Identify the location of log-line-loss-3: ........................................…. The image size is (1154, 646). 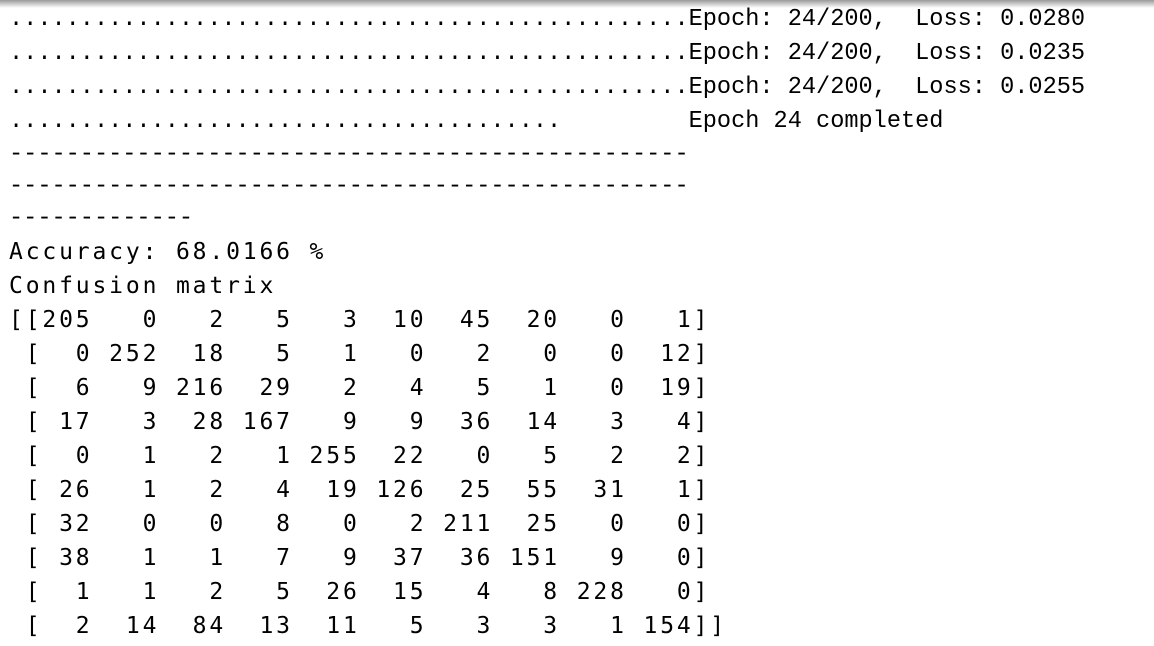
(547, 87).